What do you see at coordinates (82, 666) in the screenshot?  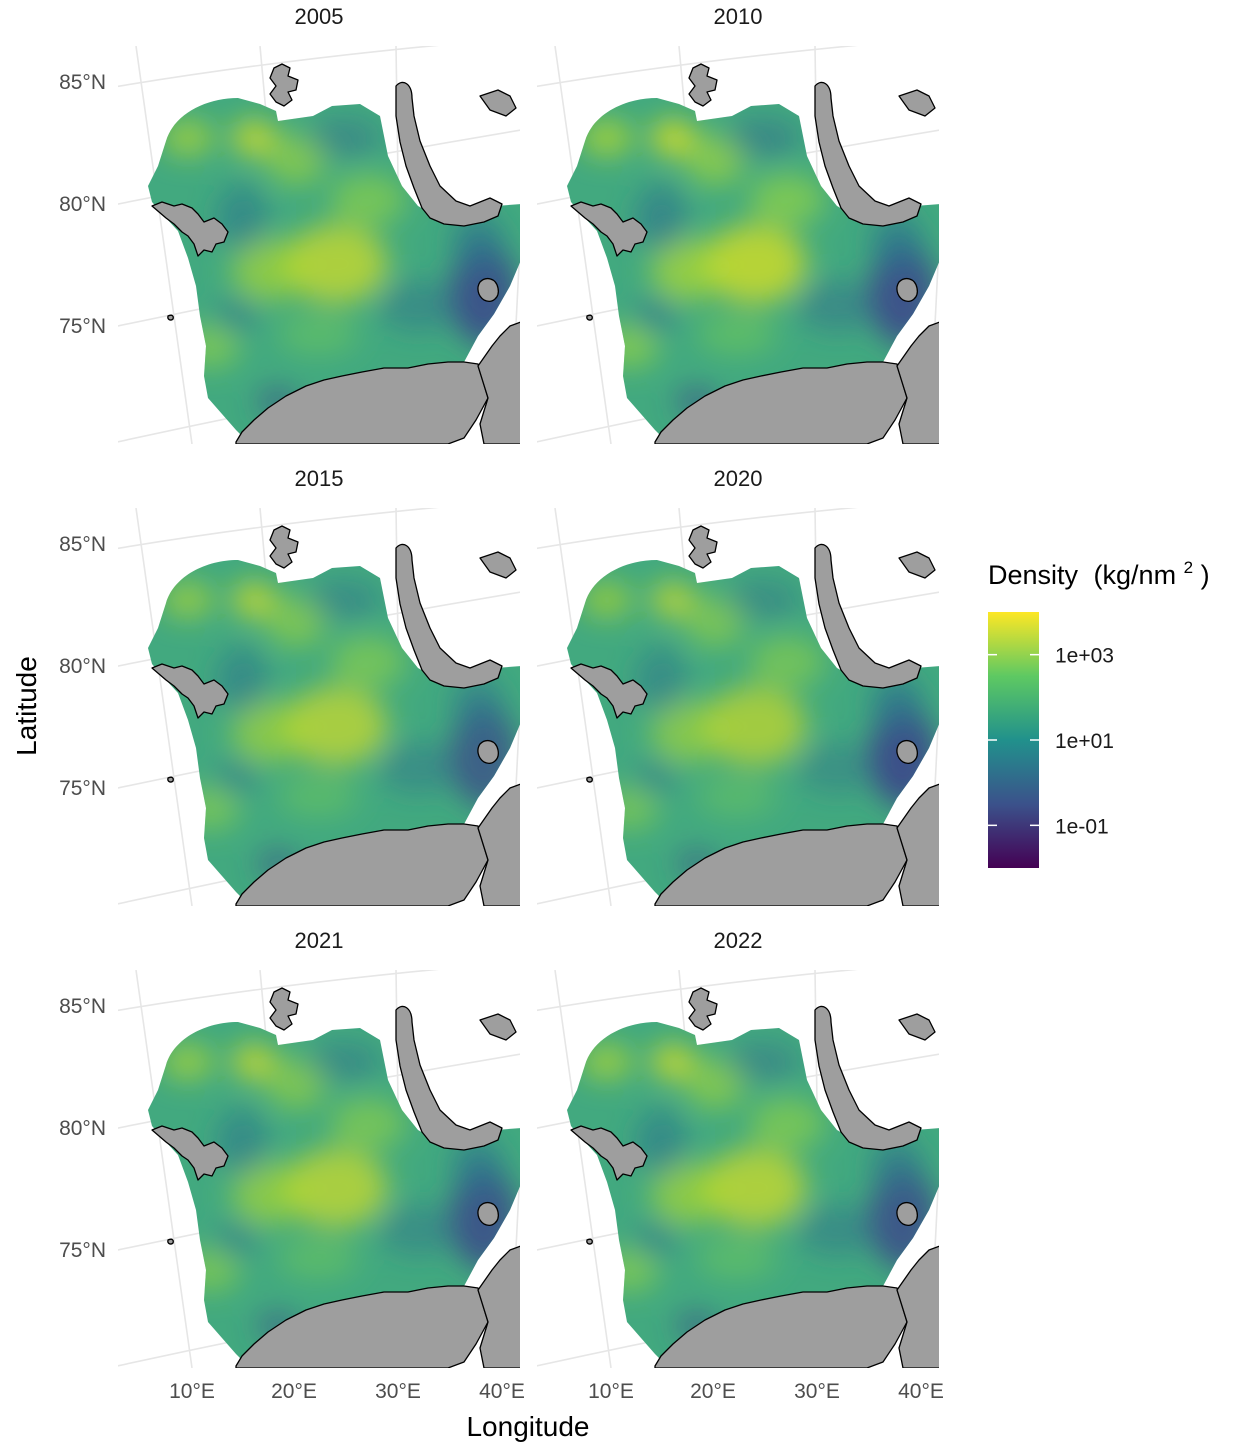 I see `y-axis-ticks: 85°N 80°N 75°N 85°N 80°N 75°N 85°N 80°N 75°N` at bounding box center [82, 666].